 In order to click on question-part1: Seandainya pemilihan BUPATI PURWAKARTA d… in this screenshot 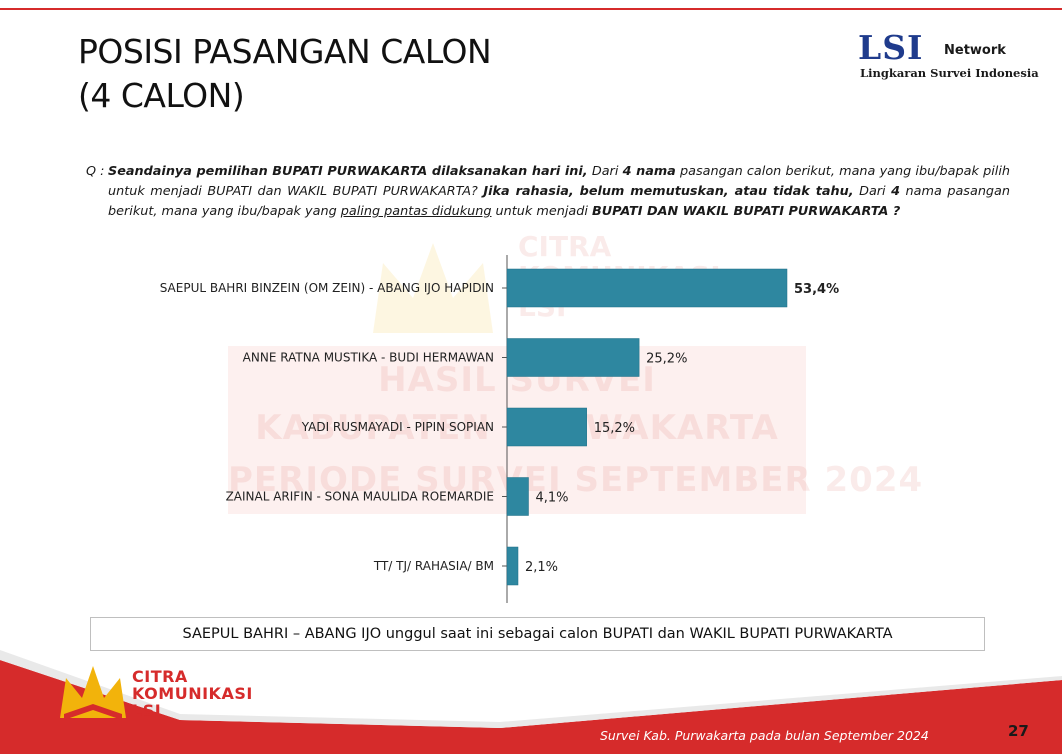, I will do `click(348, 171)`.